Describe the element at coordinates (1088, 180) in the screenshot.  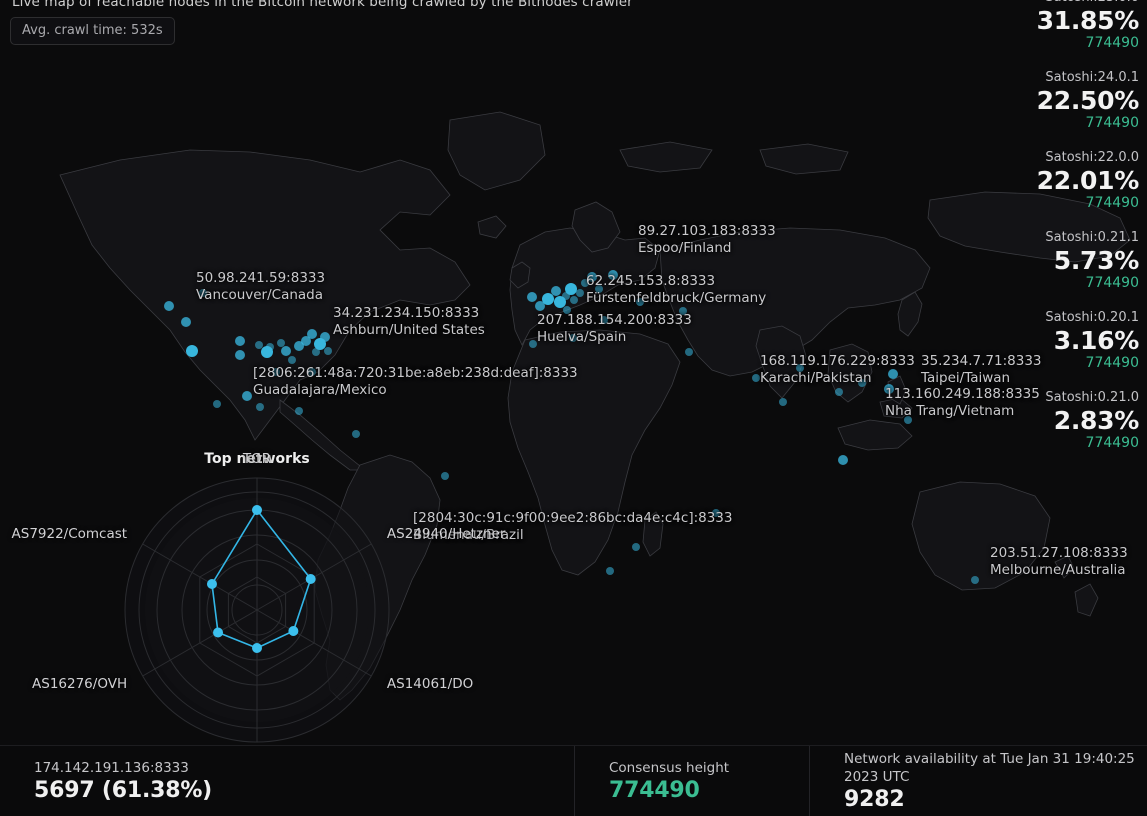
I see `version-stat-percent: 22.01%` at that location.